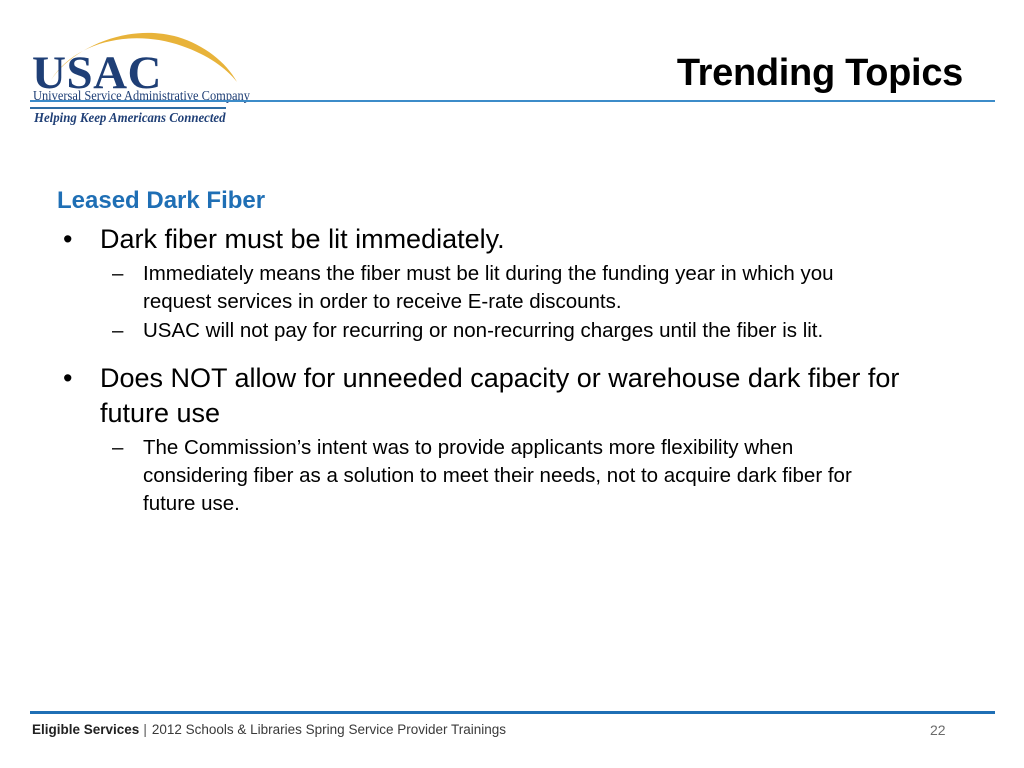 This screenshot has height=768, width=1024. What do you see at coordinates (86, 729) in the screenshot?
I see `footer-label: Eligible Services` at bounding box center [86, 729].